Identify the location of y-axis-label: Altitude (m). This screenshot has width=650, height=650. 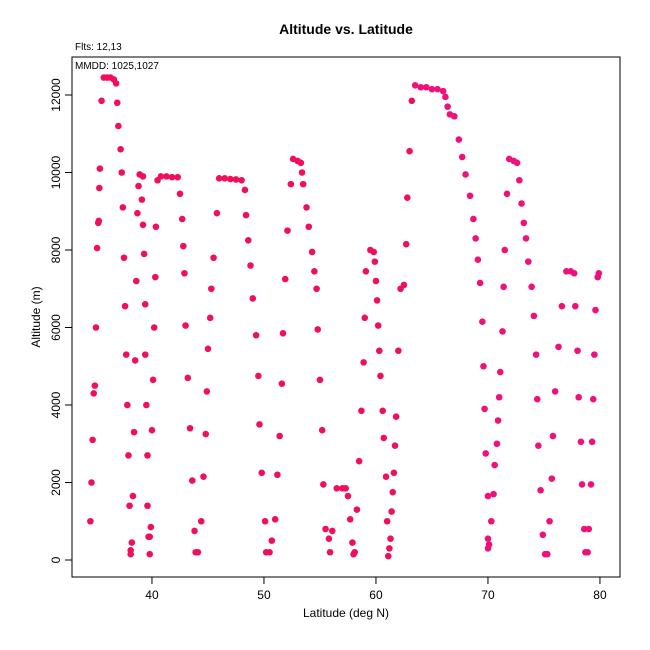
(36, 316).